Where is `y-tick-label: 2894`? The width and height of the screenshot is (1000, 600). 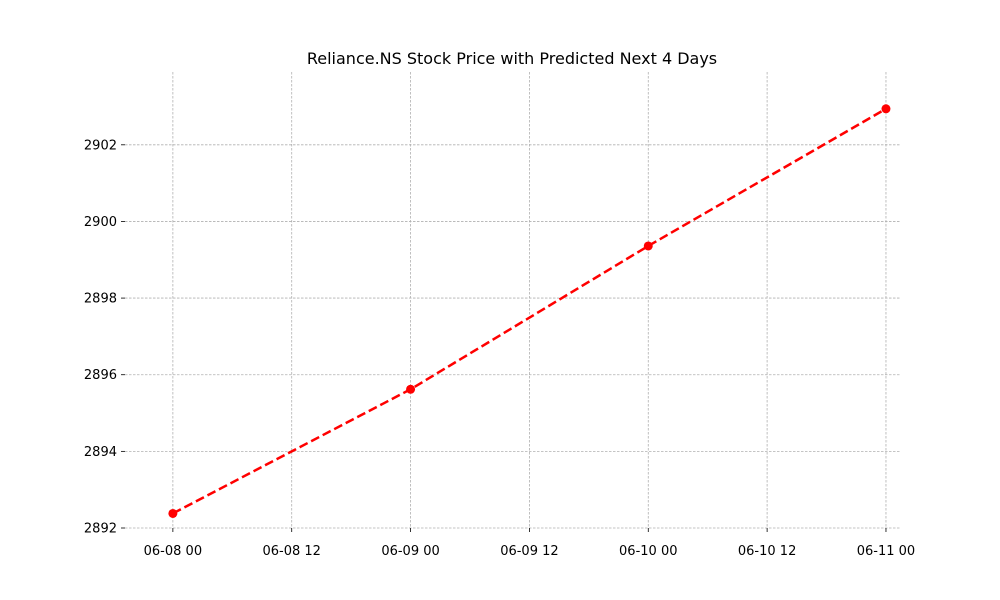 y-tick-label: 2894 is located at coordinates (100, 452).